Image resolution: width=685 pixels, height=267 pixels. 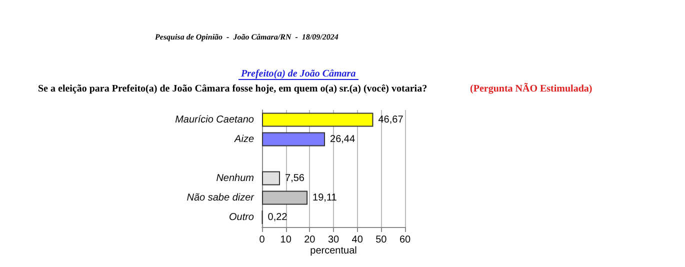 I want to click on chart-subtitle: Prefeito(a) de João Câmara, so click(x=298, y=74).